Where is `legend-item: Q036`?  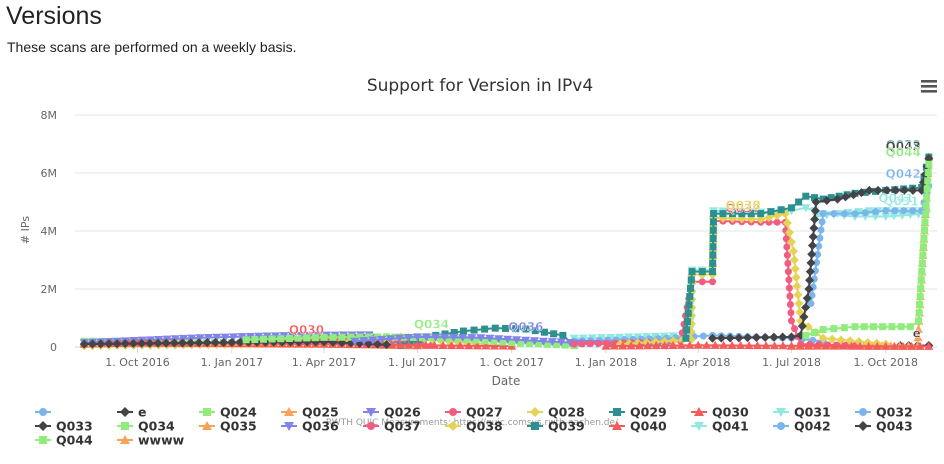 legend-item: Q036 is located at coordinates (310, 426).